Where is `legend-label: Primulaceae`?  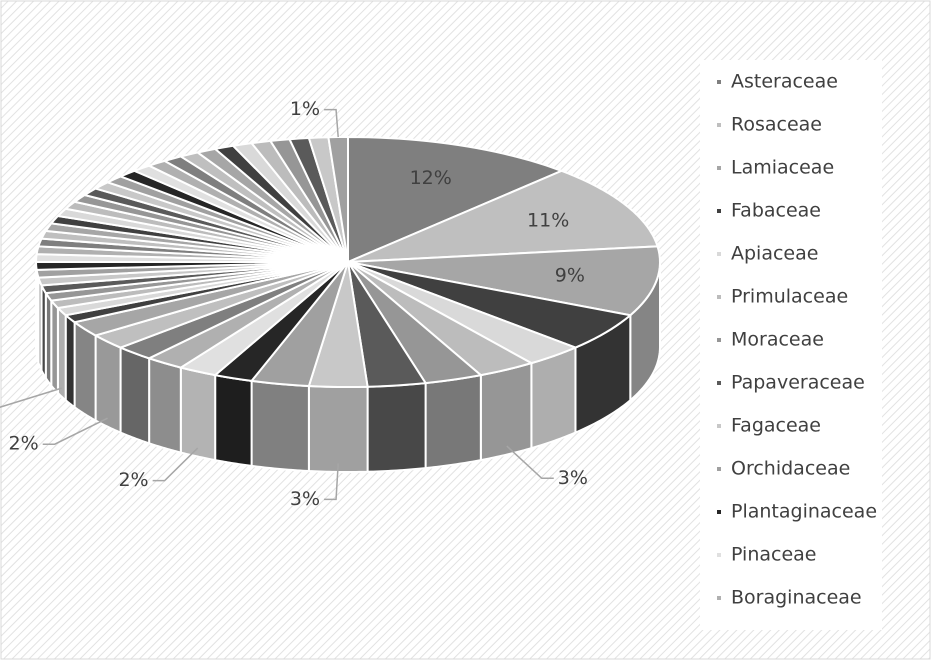 legend-label: Primulaceae is located at coordinates (789, 297).